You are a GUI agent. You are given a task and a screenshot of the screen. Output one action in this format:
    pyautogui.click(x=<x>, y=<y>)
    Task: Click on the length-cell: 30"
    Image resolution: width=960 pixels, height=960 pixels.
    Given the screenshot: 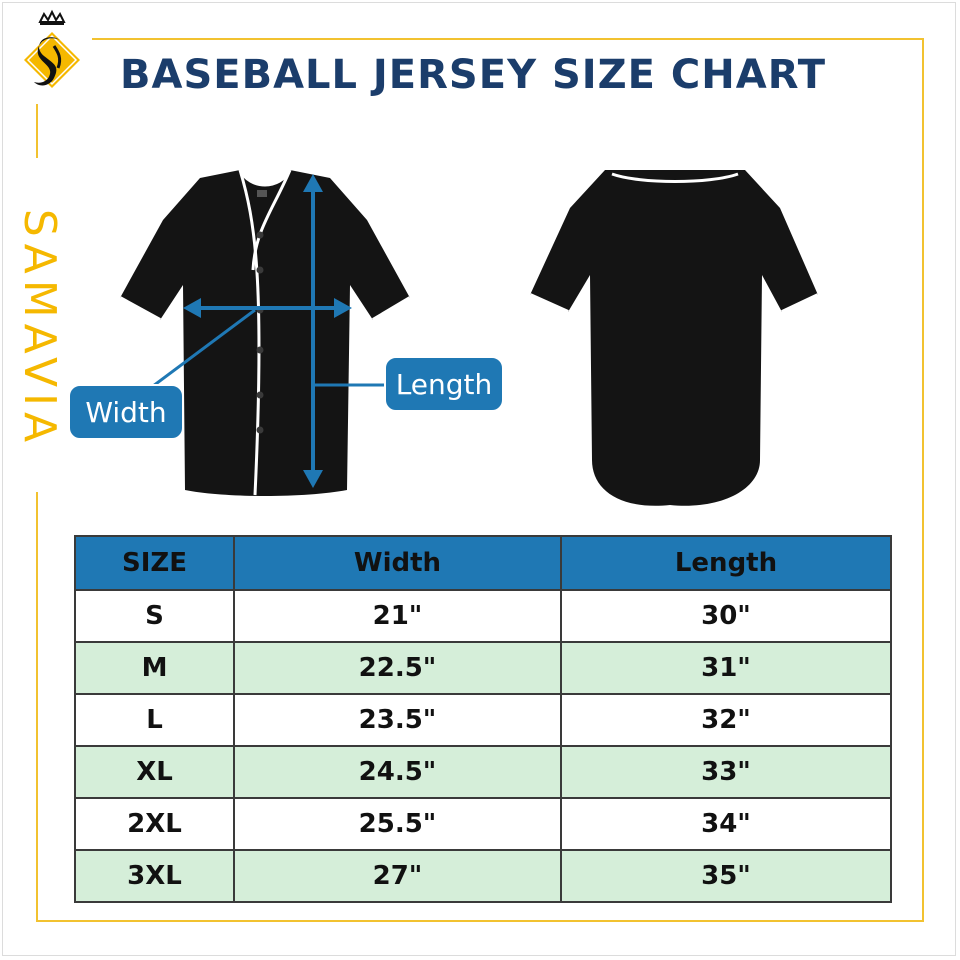 What is the action you would take?
    pyautogui.click(x=726, y=616)
    